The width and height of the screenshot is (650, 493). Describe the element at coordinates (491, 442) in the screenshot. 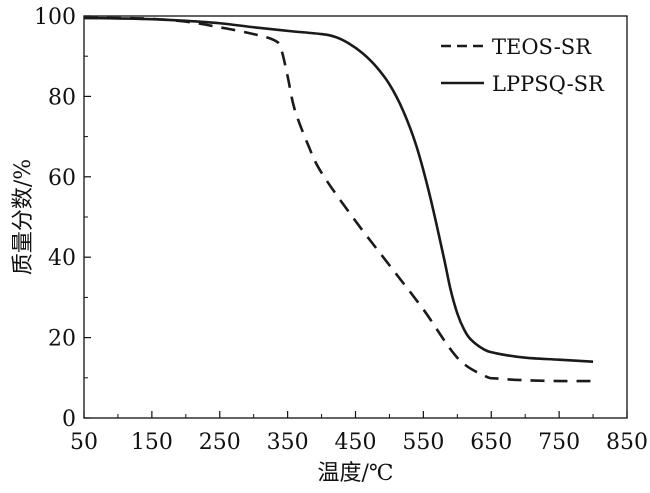

I see `x-tick-label: 650` at that location.